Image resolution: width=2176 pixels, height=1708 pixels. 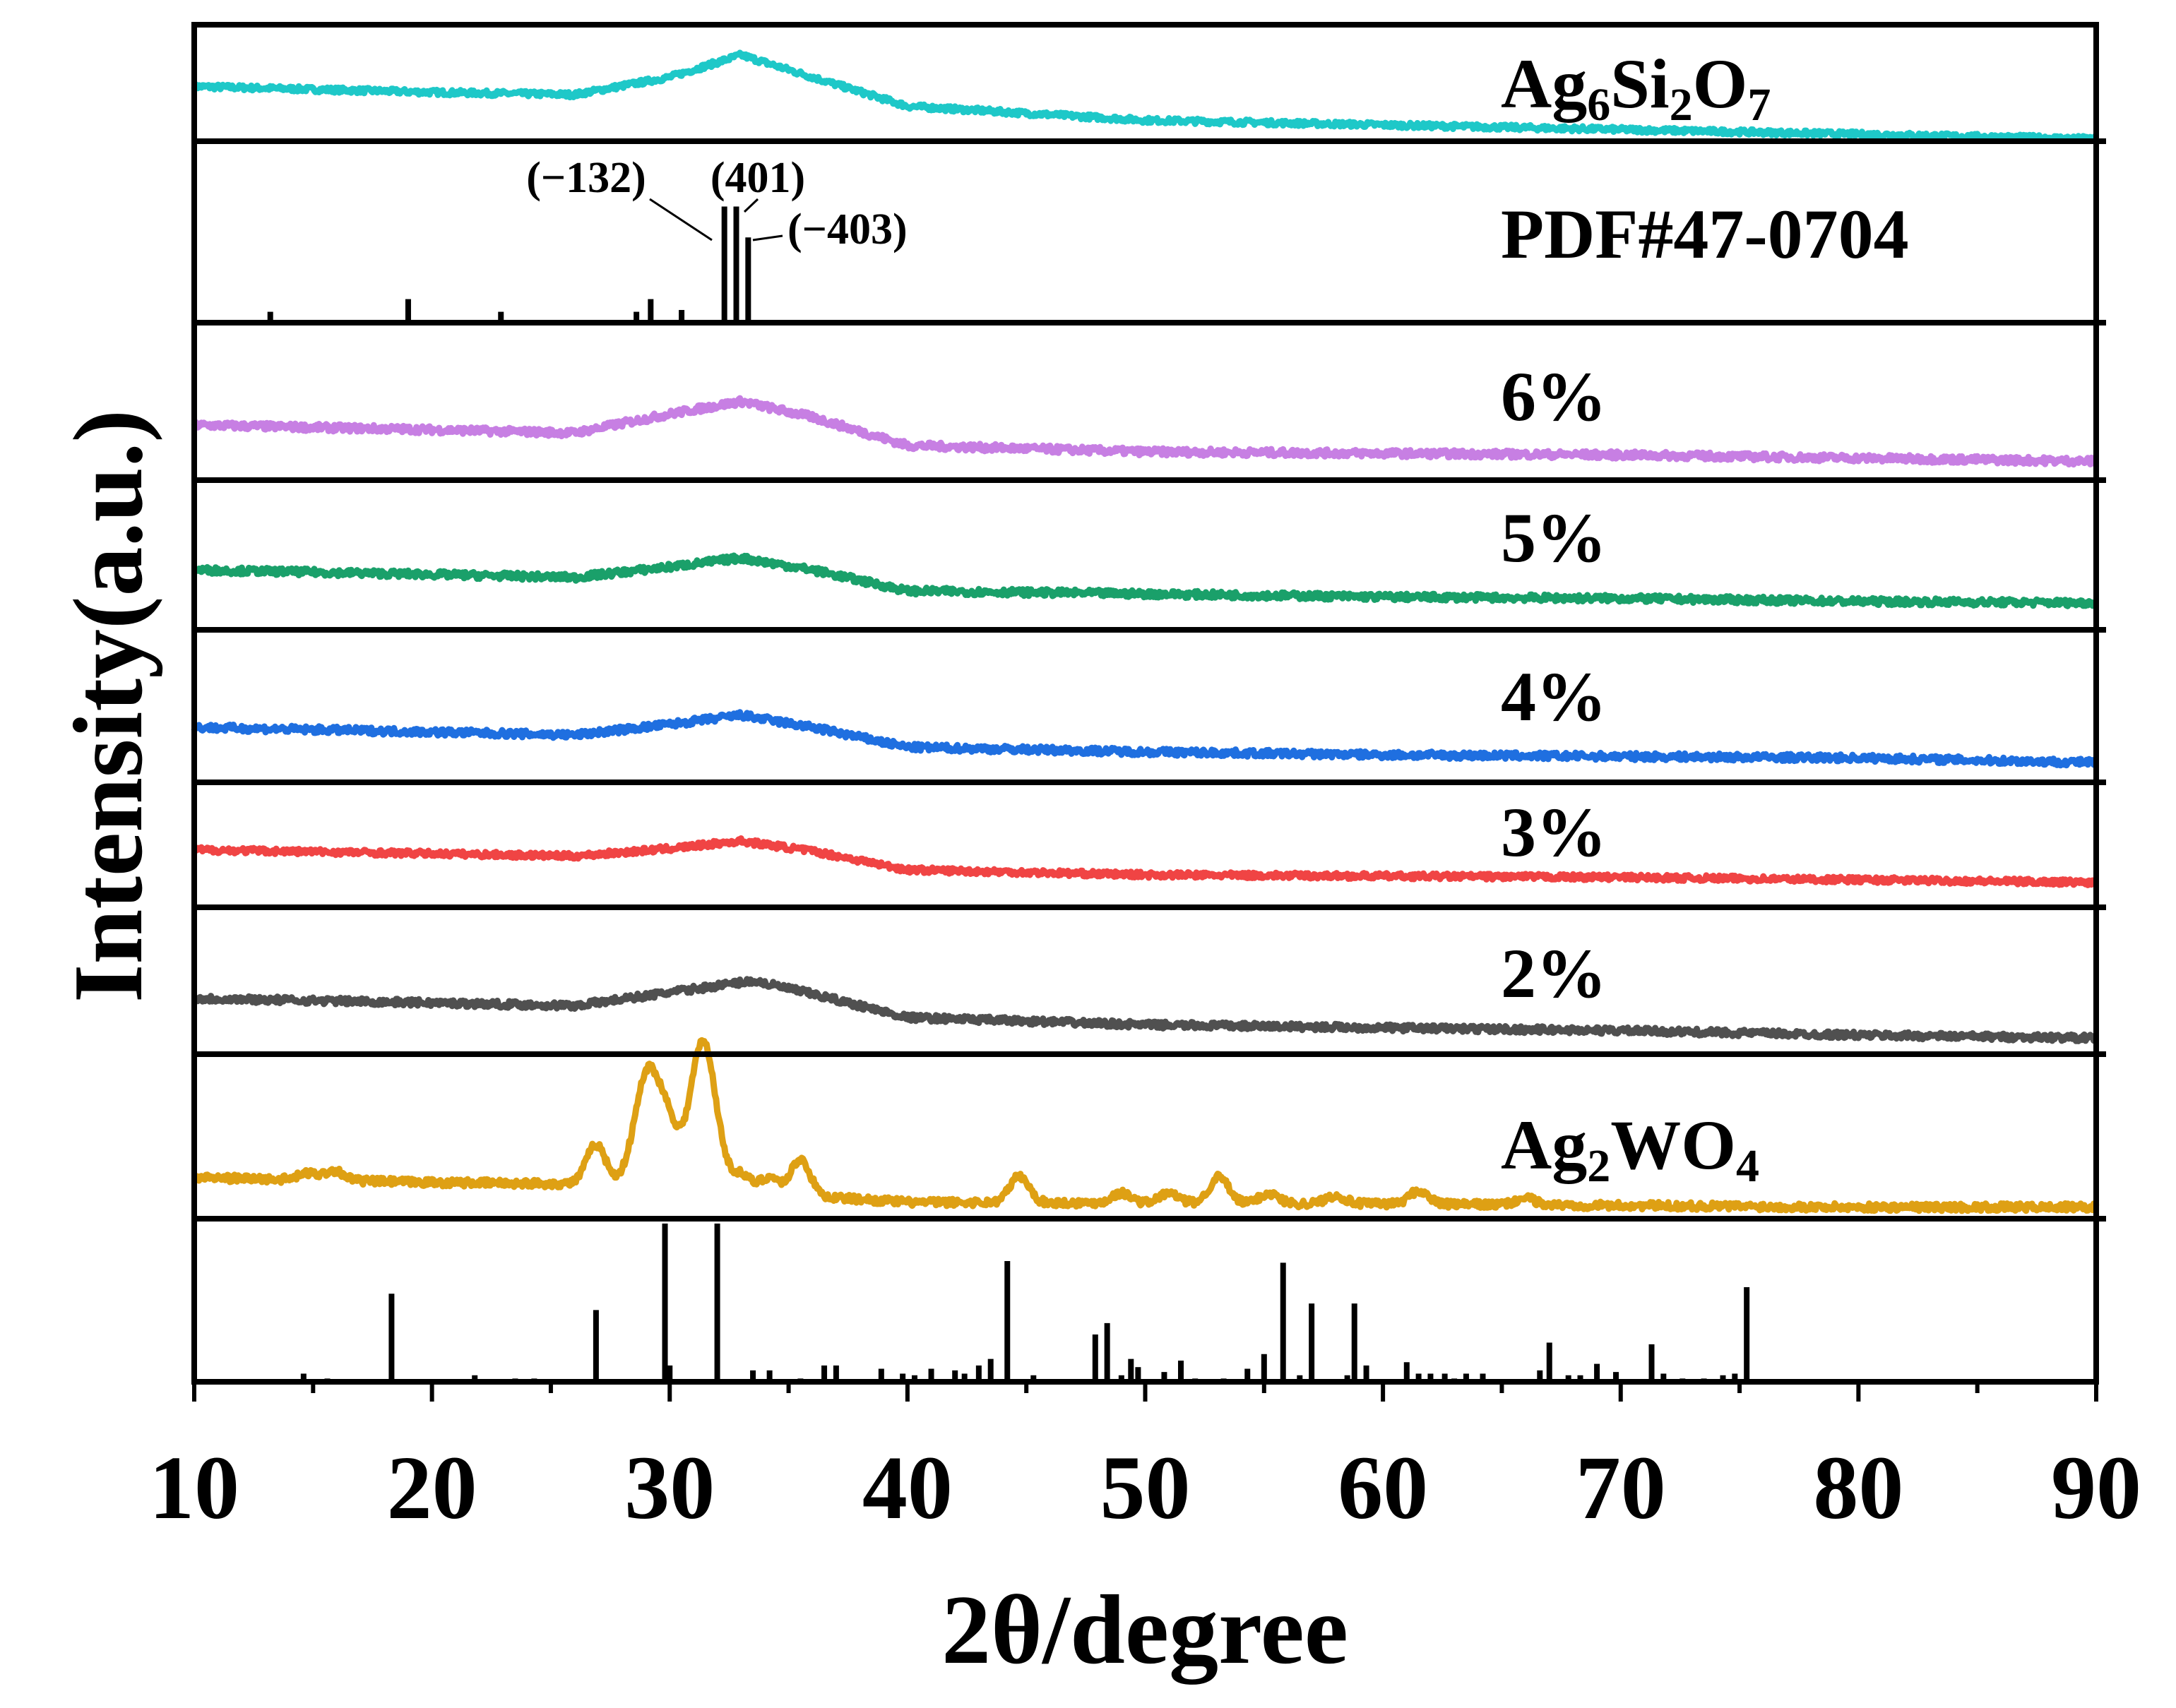 I want to click on series-label-part: Si, so click(x=1639, y=83).